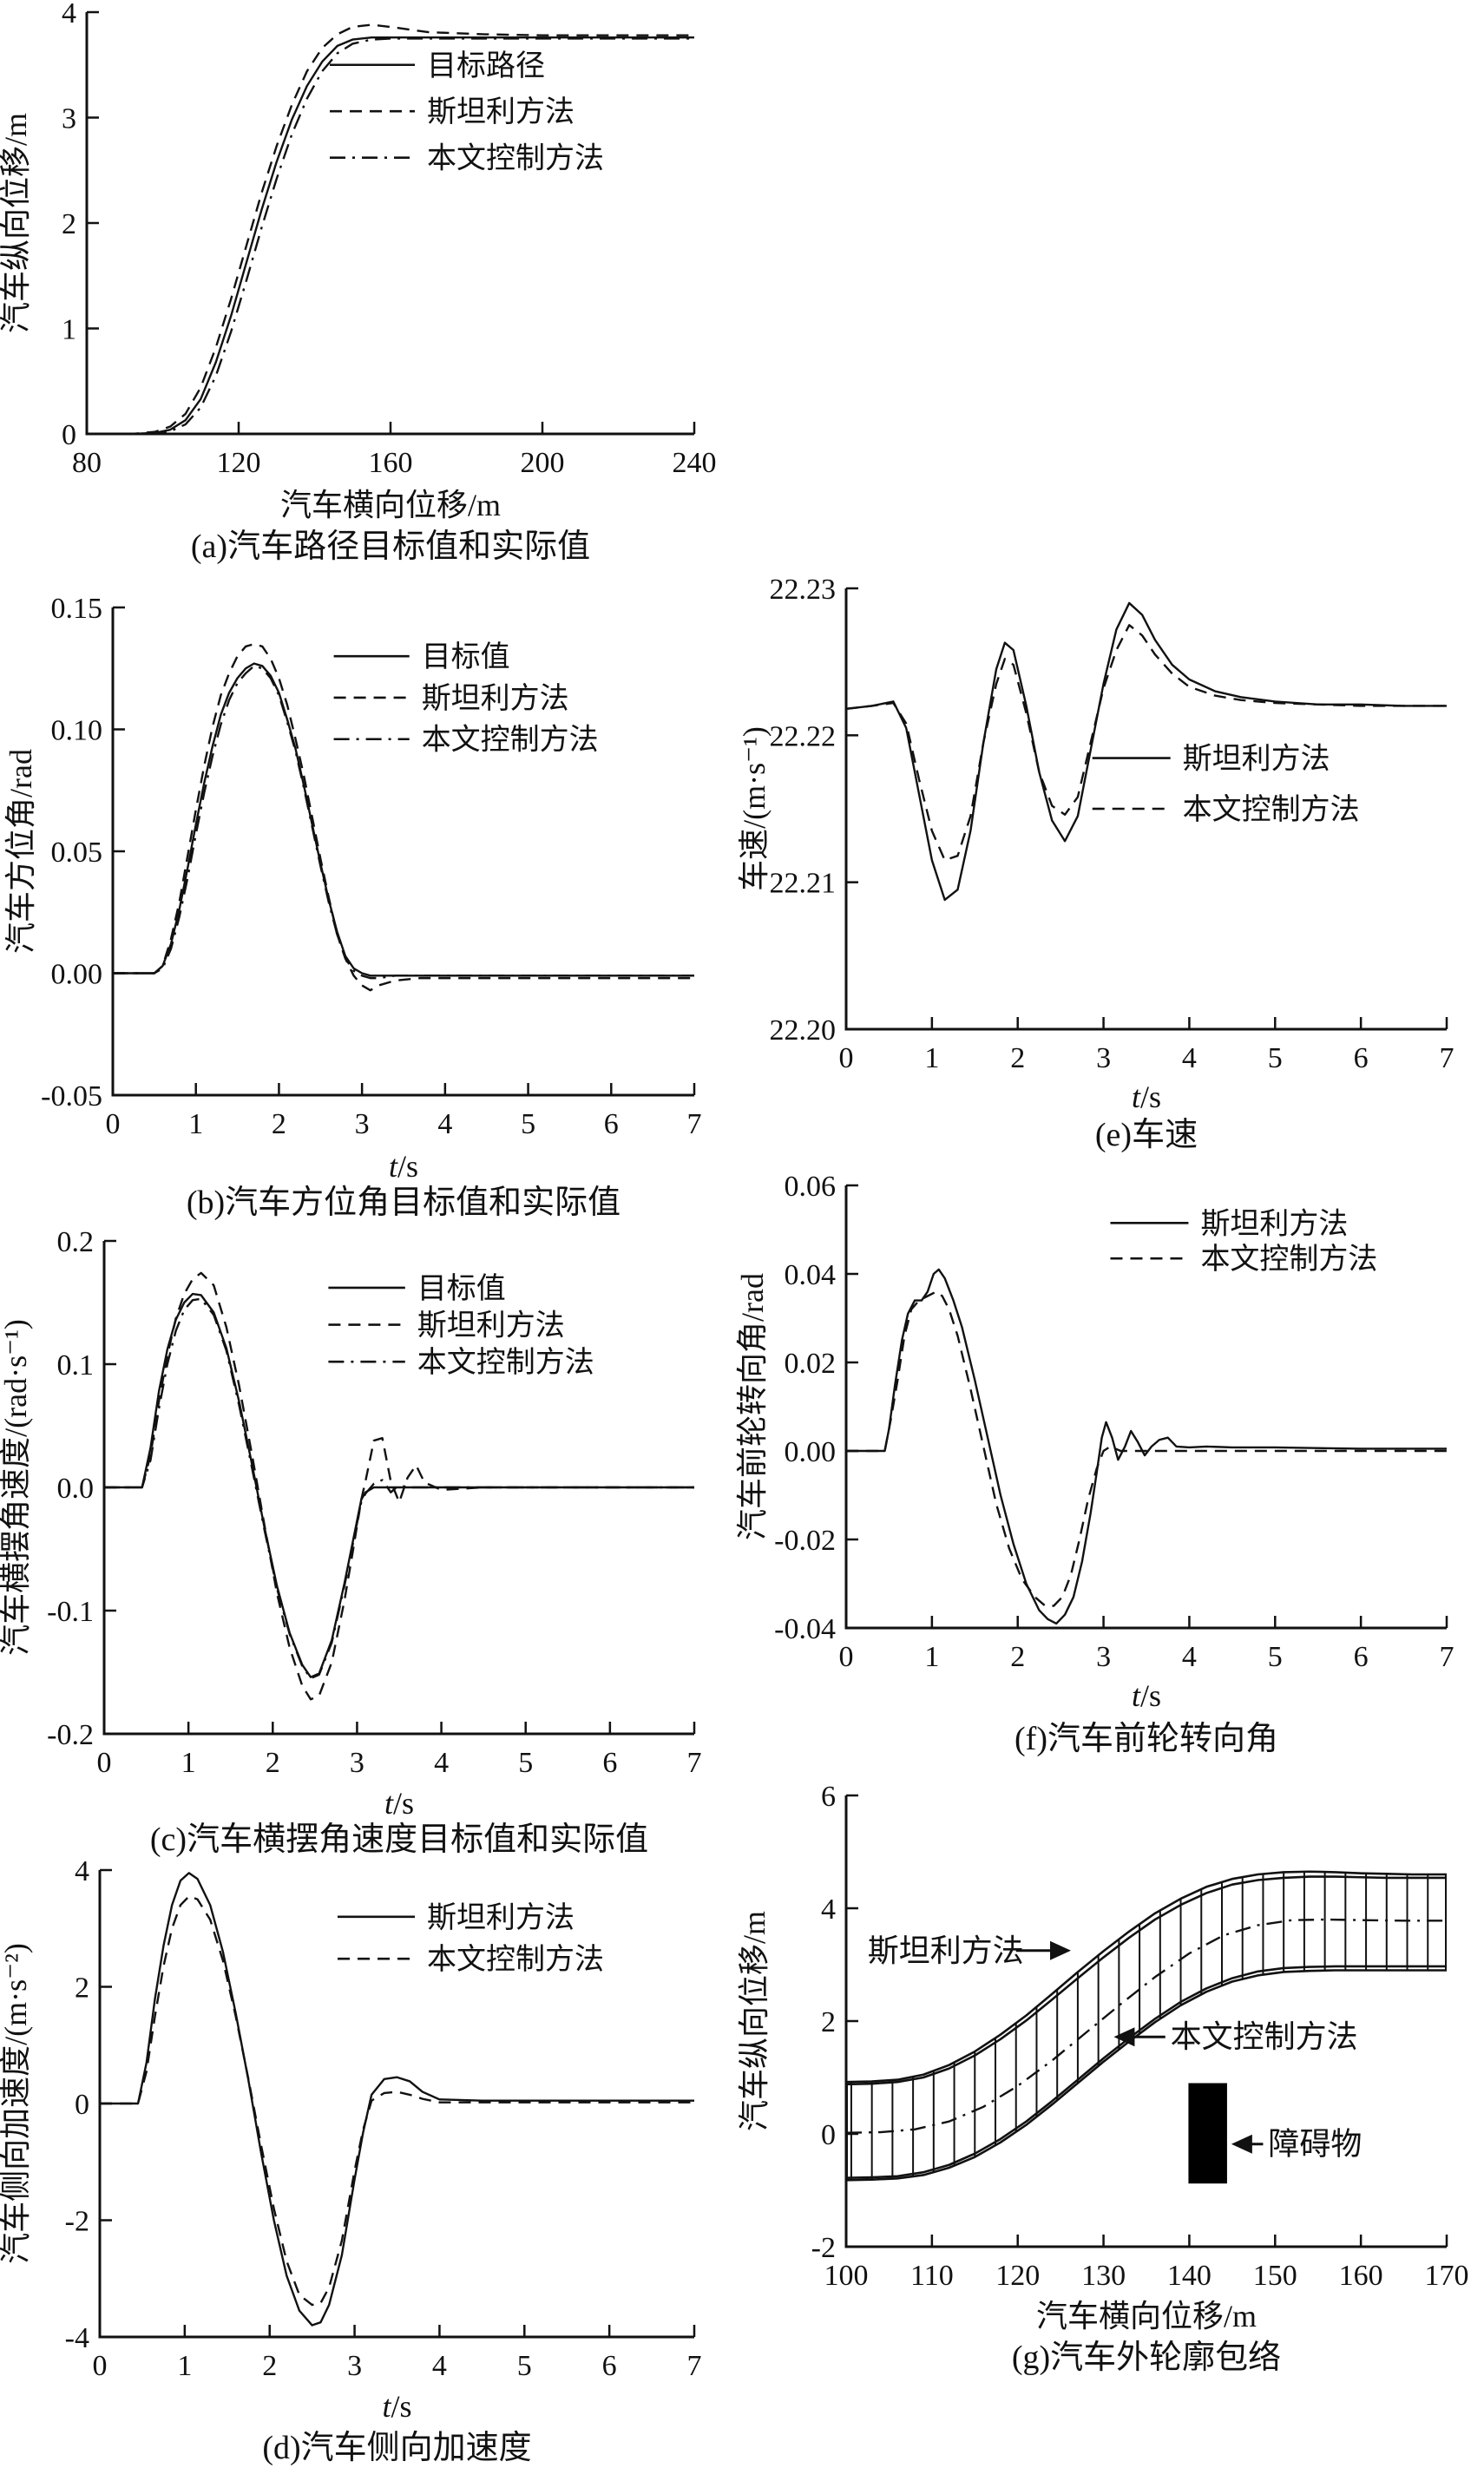  I want to click on y-tick-label: 0.1, so click(76, 1365).